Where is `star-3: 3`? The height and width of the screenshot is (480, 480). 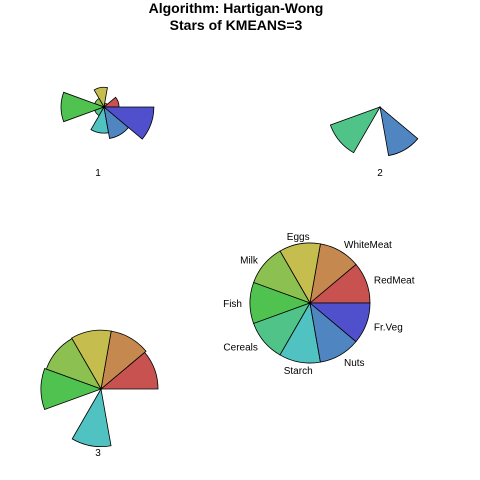 star-3: 3 is located at coordinates (99, 394).